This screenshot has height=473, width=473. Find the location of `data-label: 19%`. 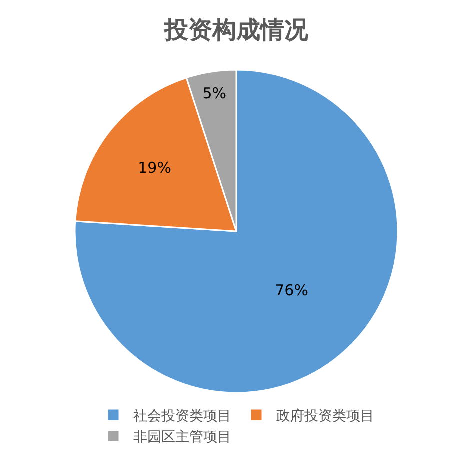

data-label: 19% is located at coordinates (155, 168).